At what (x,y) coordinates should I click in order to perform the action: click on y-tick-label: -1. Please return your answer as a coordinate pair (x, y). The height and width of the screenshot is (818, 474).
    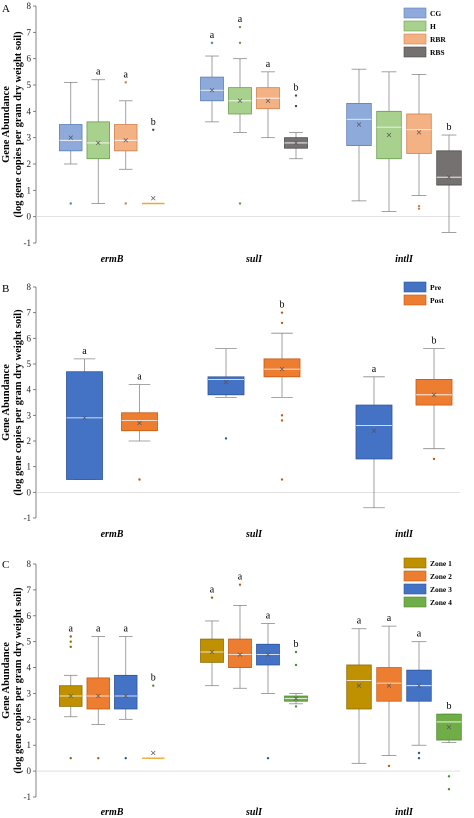
    Looking at the image, I should click on (28, 518).